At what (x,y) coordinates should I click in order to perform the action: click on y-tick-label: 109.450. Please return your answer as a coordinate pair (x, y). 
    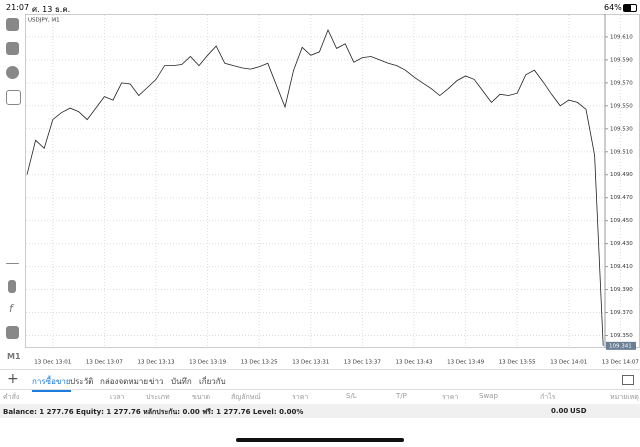
    Looking at the image, I should click on (621, 221).